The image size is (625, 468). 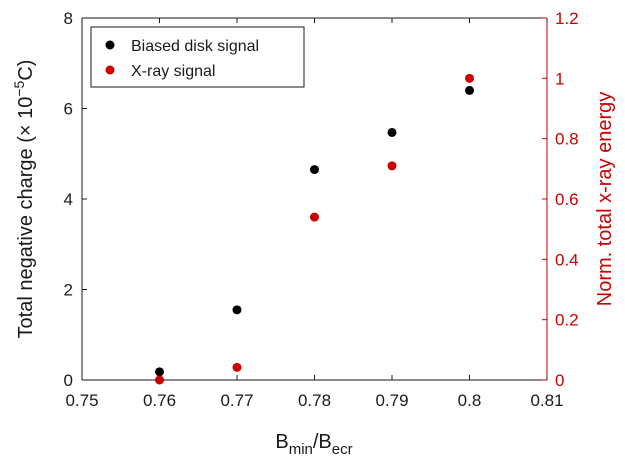 I want to click on y-tick-label: 2, so click(x=68, y=290).